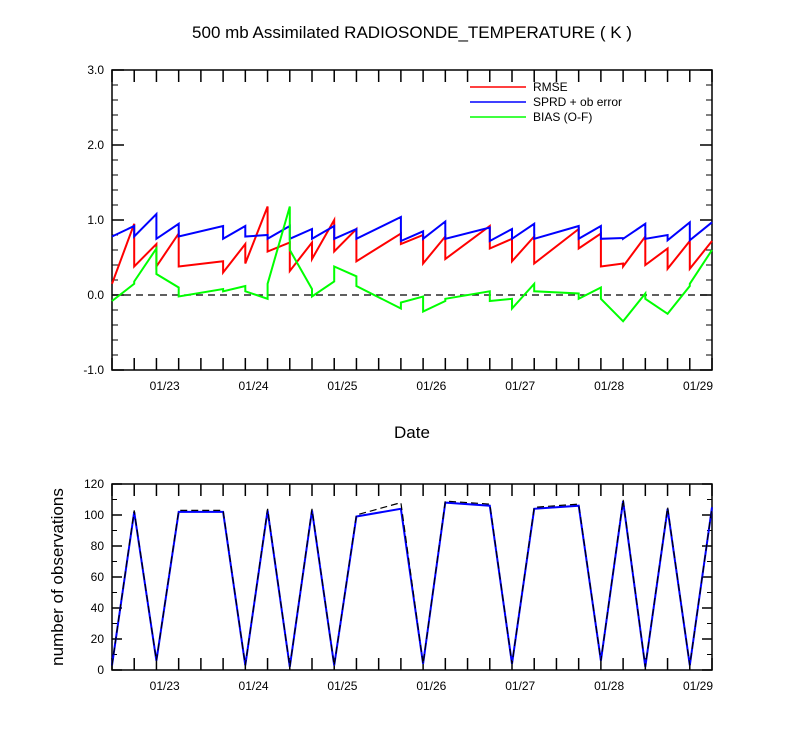  What do you see at coordinates (98, 577) in the screenshot?
I see `y-tick-label: 60` at bounding box center [98, 577].